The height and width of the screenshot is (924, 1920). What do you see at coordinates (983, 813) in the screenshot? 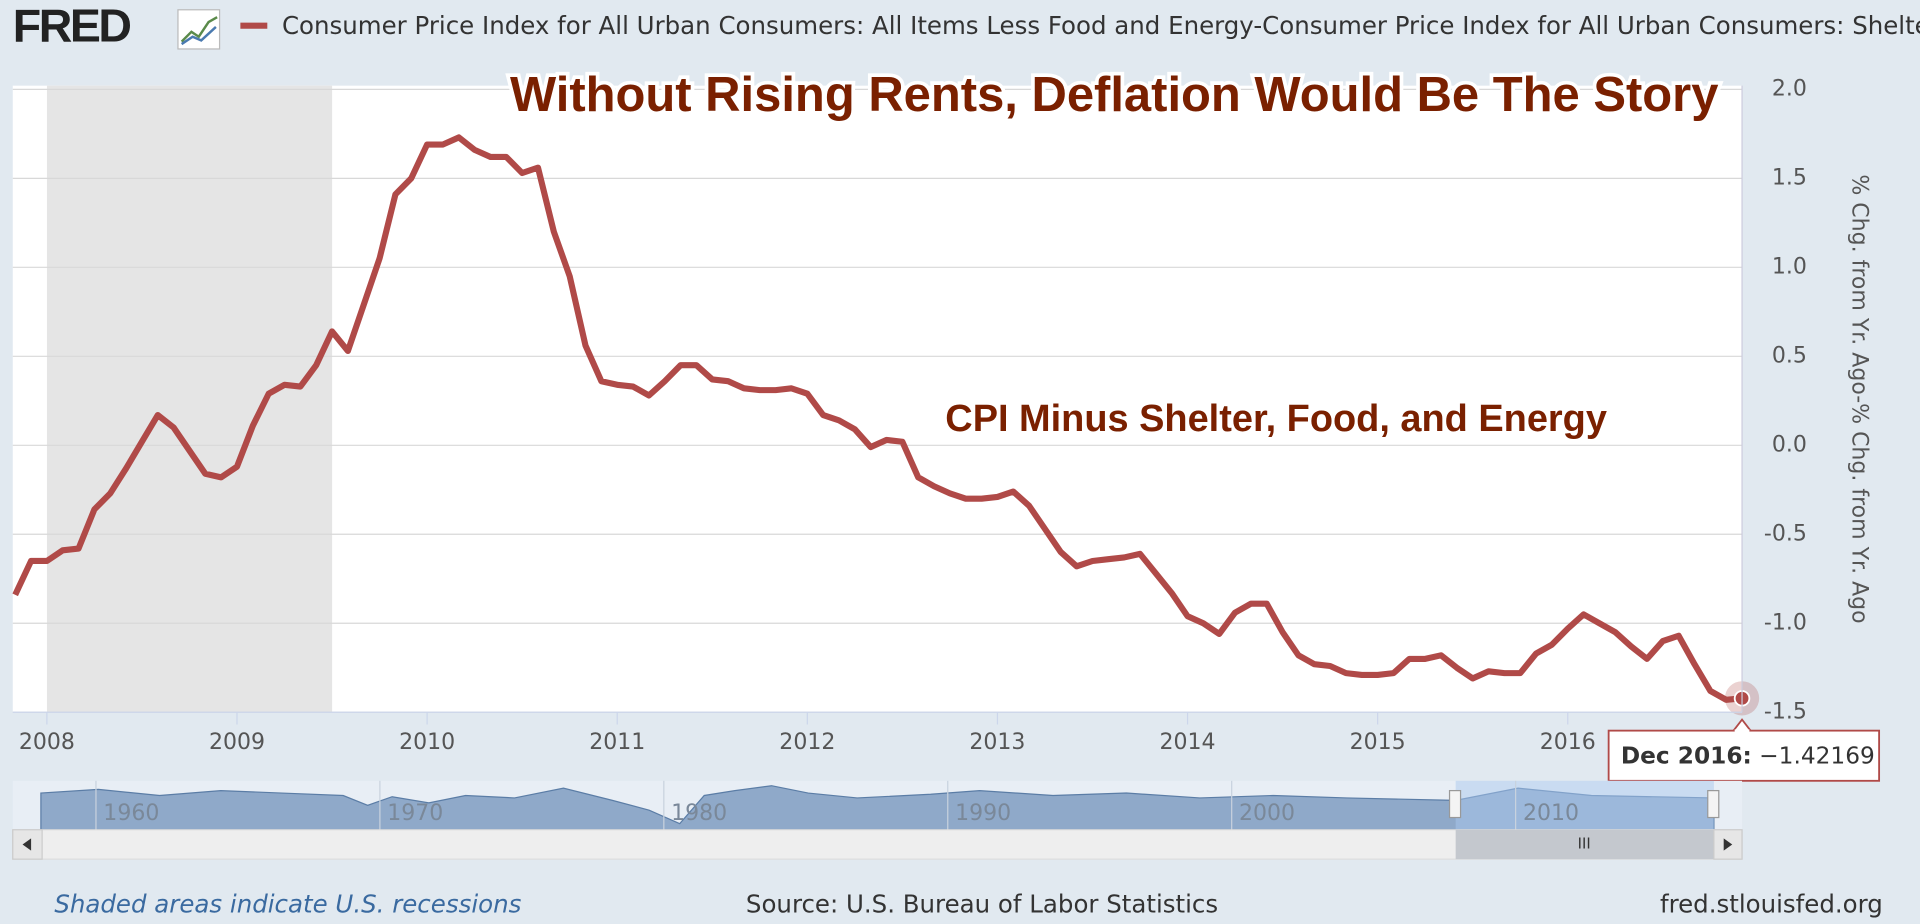
I see `navigator-label: 1990` at bounding box center [983, 813].